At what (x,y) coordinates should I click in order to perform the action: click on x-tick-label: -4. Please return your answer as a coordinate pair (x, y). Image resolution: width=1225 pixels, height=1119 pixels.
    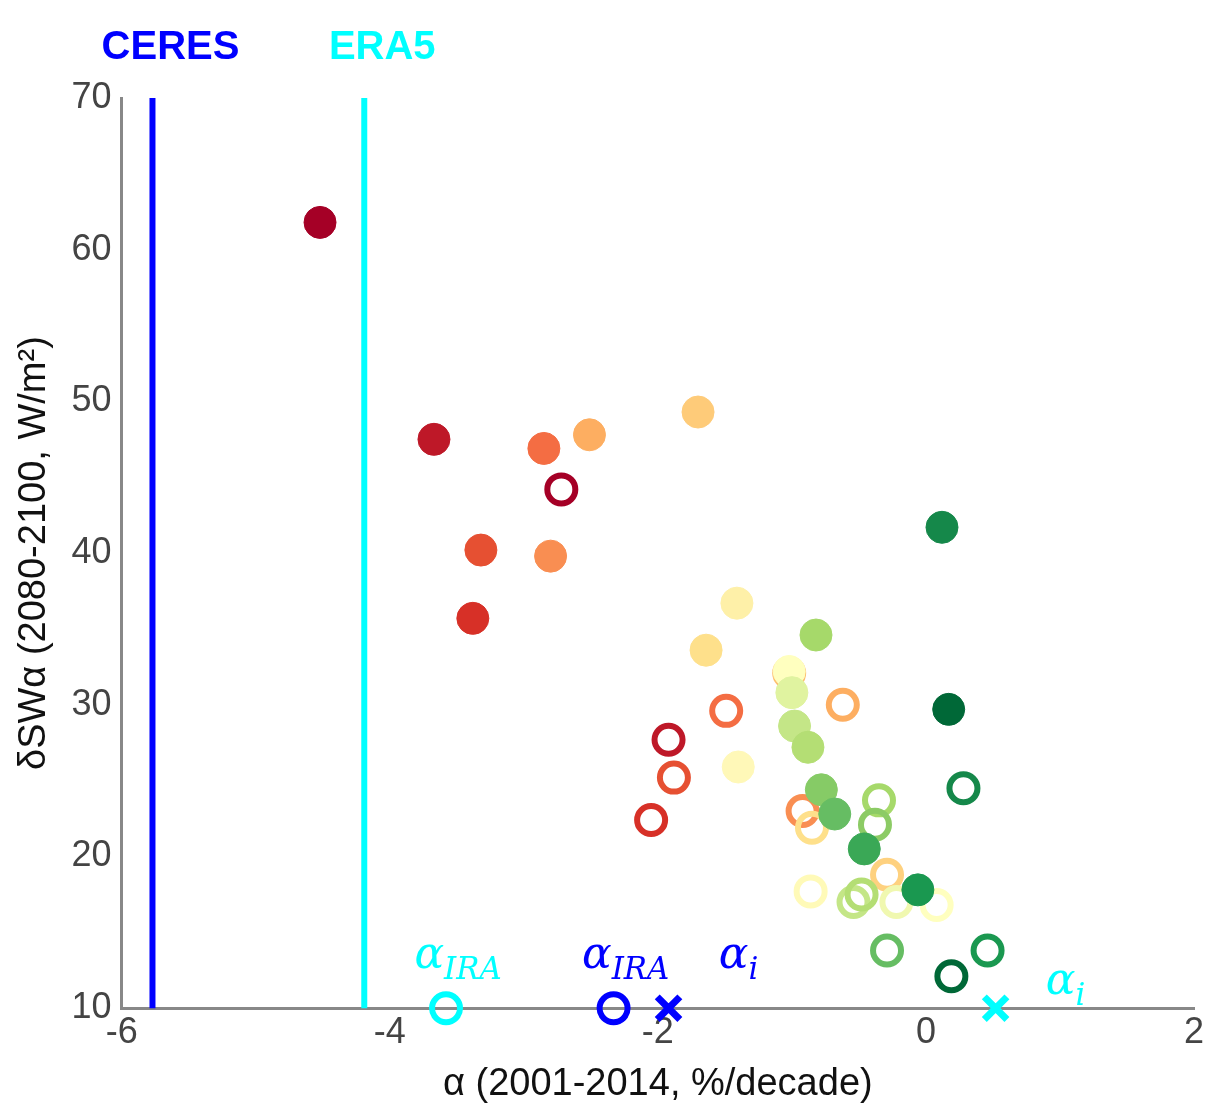
    Looking at the image, I should click on (389, 1030).